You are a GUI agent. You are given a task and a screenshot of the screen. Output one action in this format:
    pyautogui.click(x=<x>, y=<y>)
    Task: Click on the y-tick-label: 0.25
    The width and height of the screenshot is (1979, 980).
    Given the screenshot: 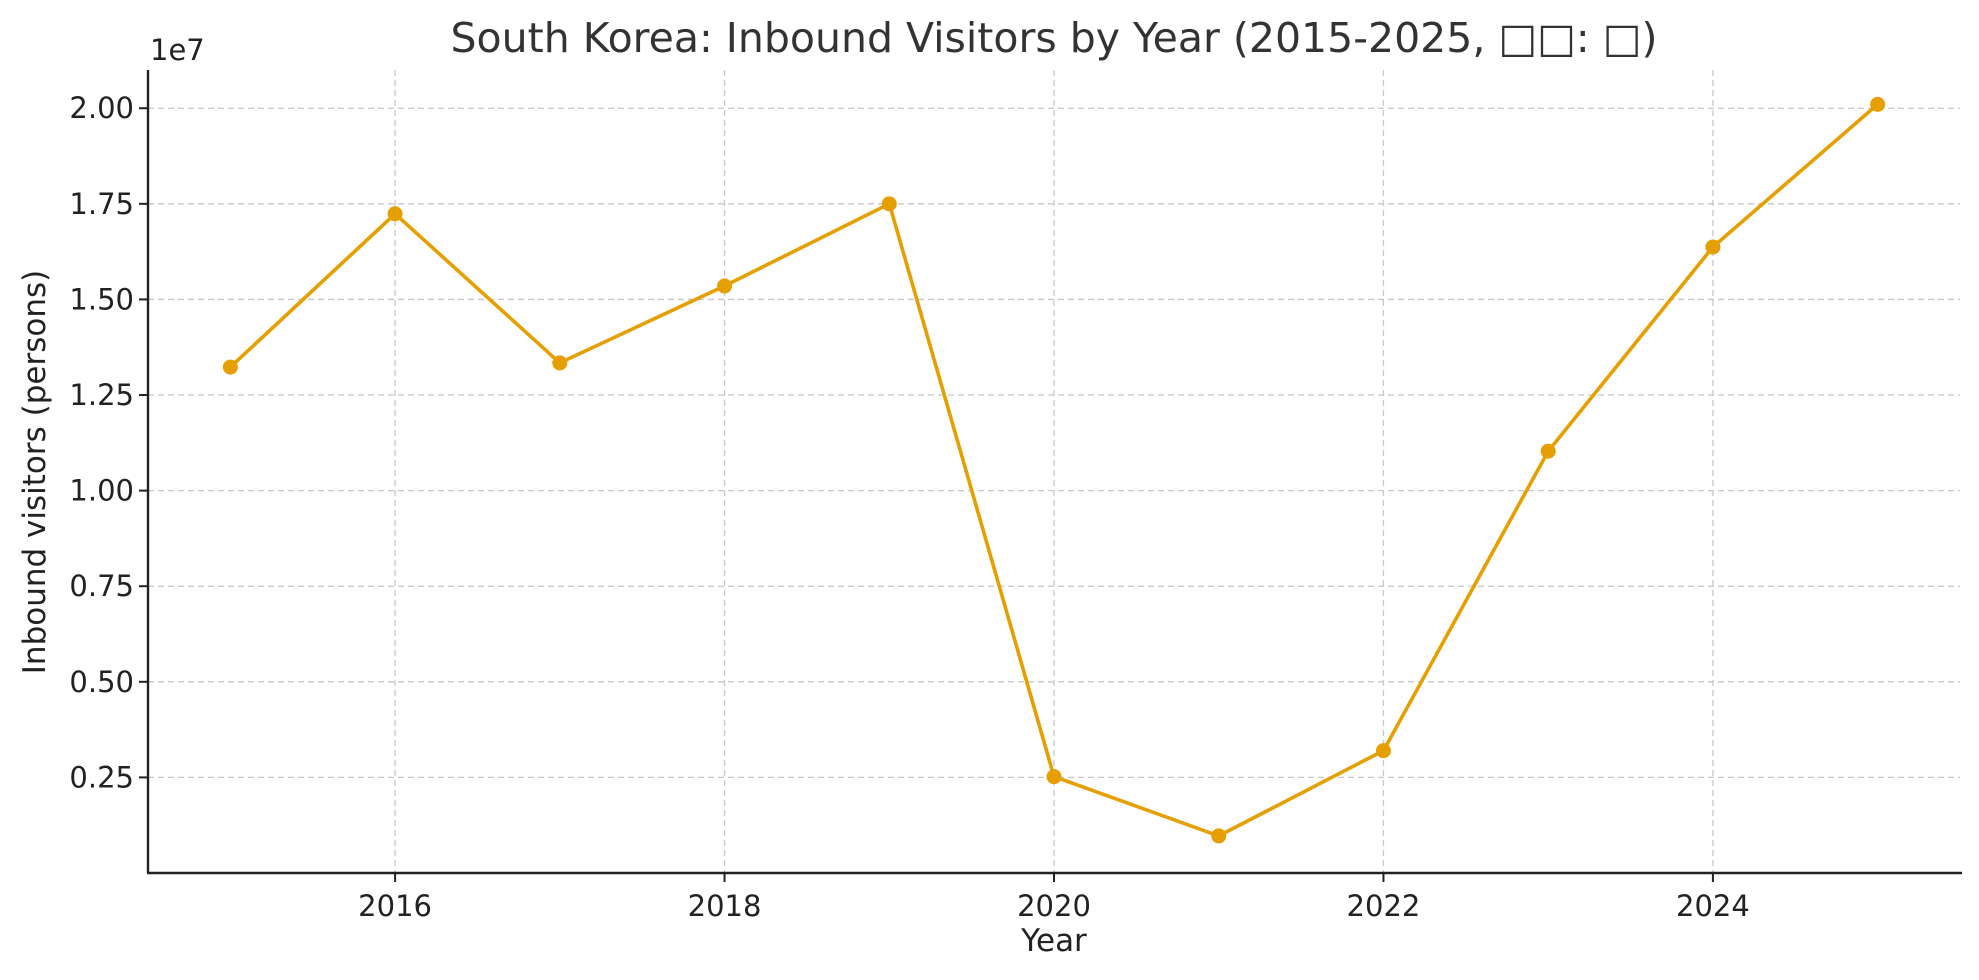 What is the action you would take?
    pyautogui.click(x=101, y=777)
    